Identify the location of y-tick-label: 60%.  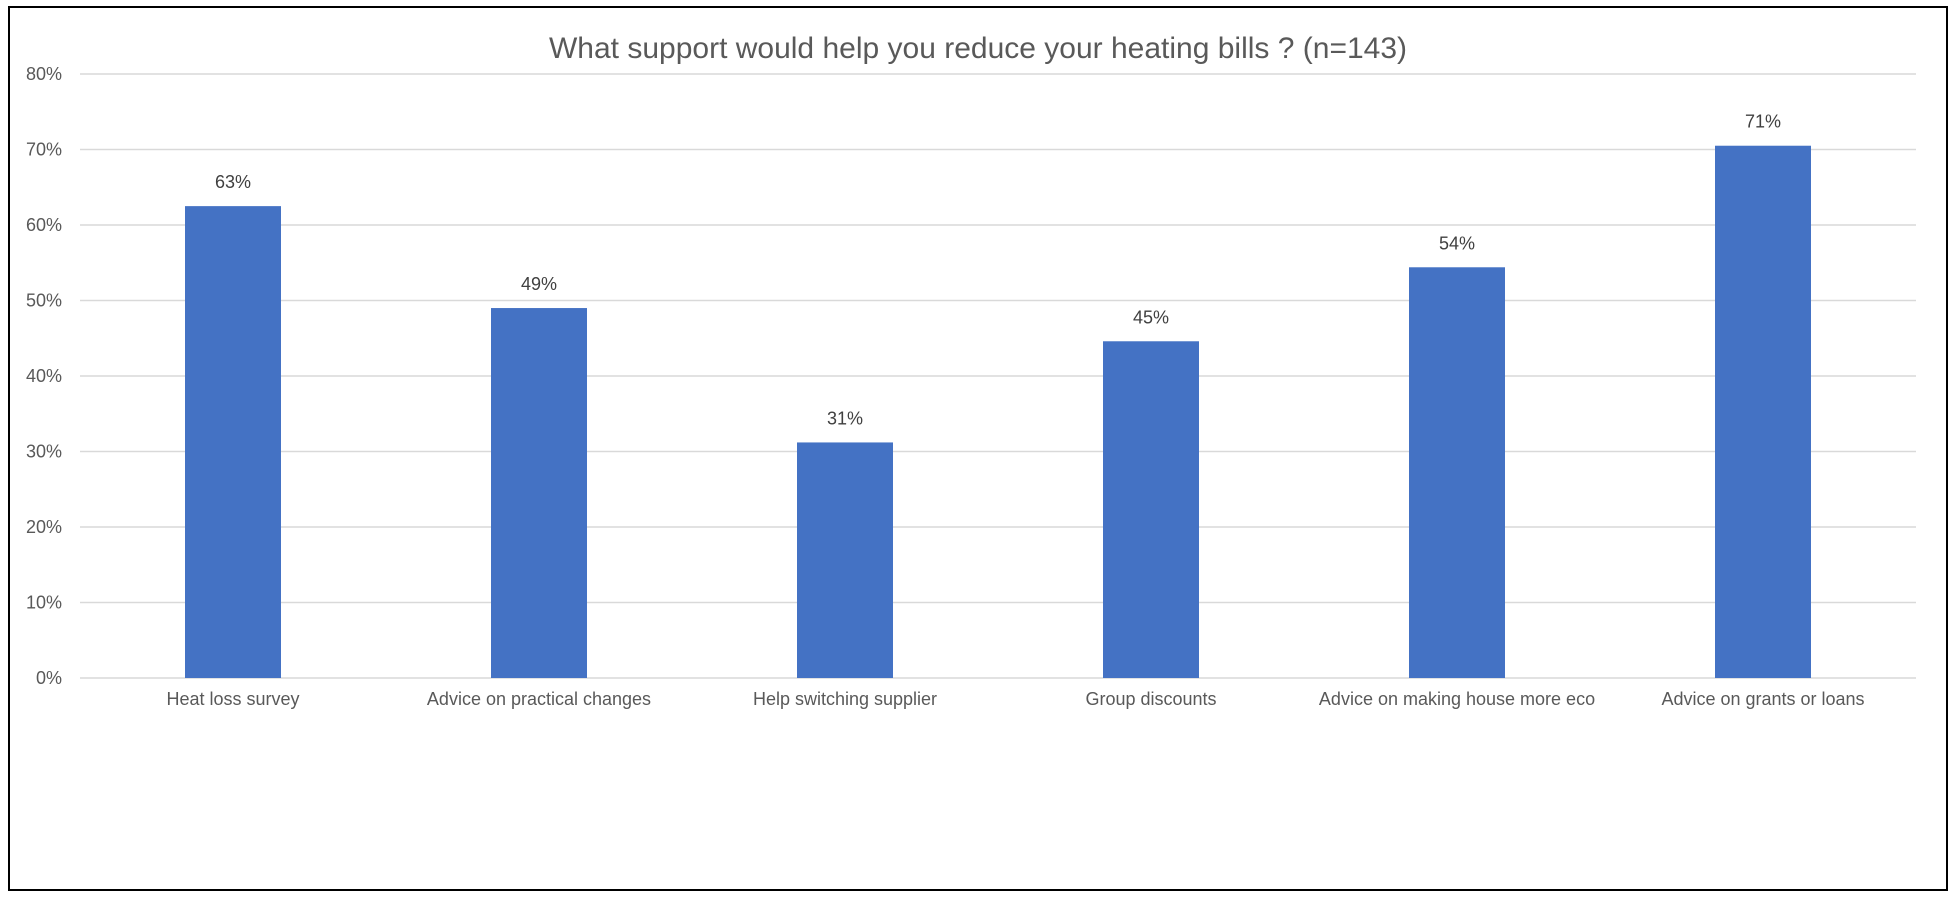
(44, 225).